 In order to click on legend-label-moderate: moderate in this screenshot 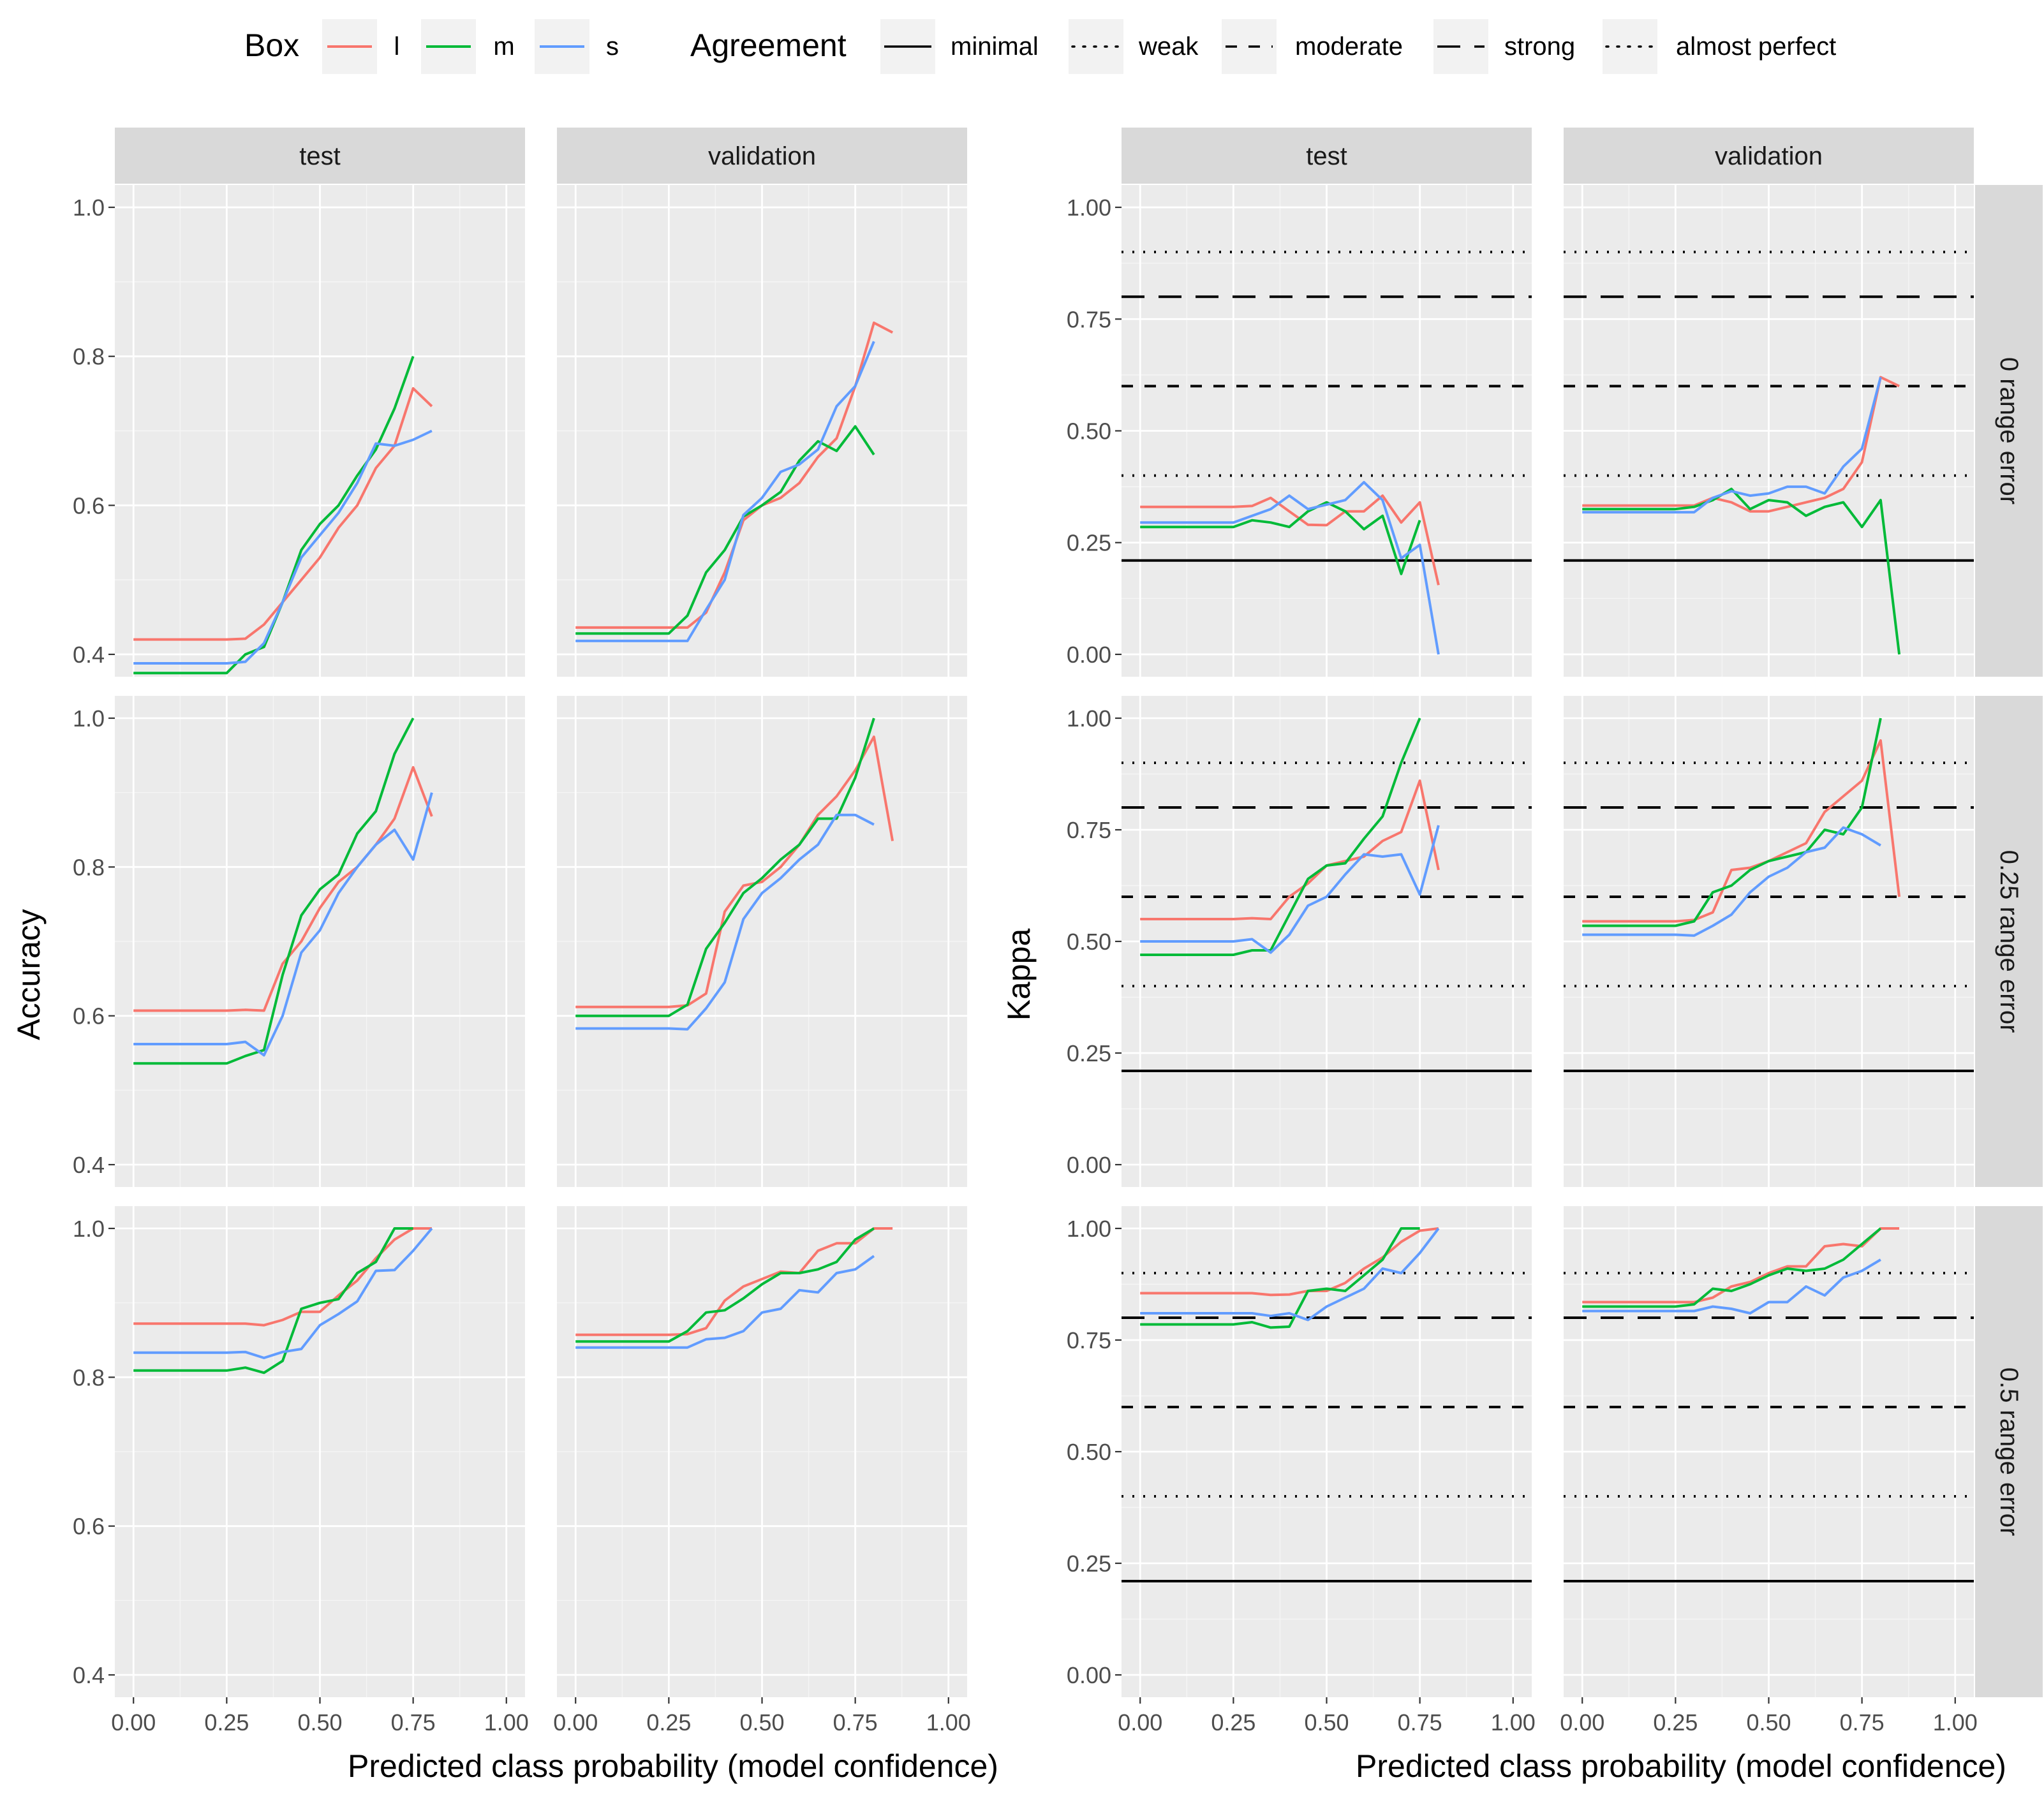, I will do `click(1349, 47)`.